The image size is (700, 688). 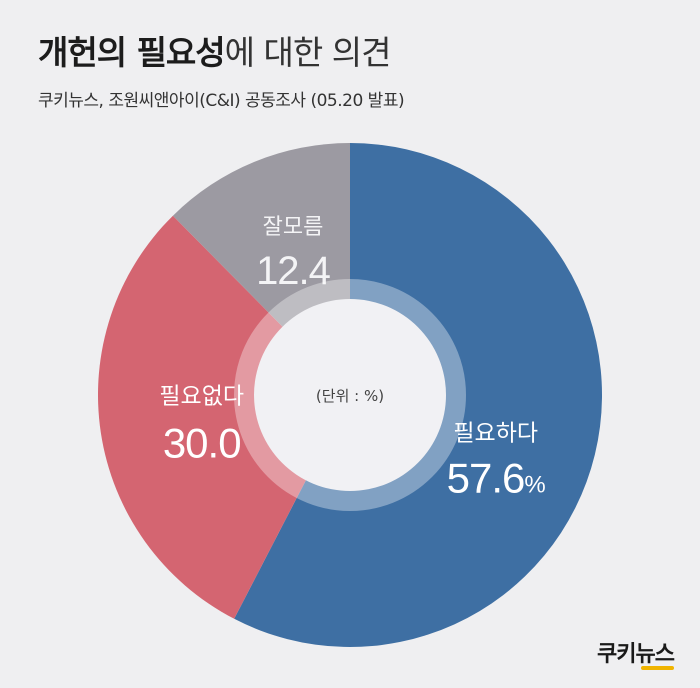 I want to click on slice-label-3: 잘모름, so click(x=293, y=227).